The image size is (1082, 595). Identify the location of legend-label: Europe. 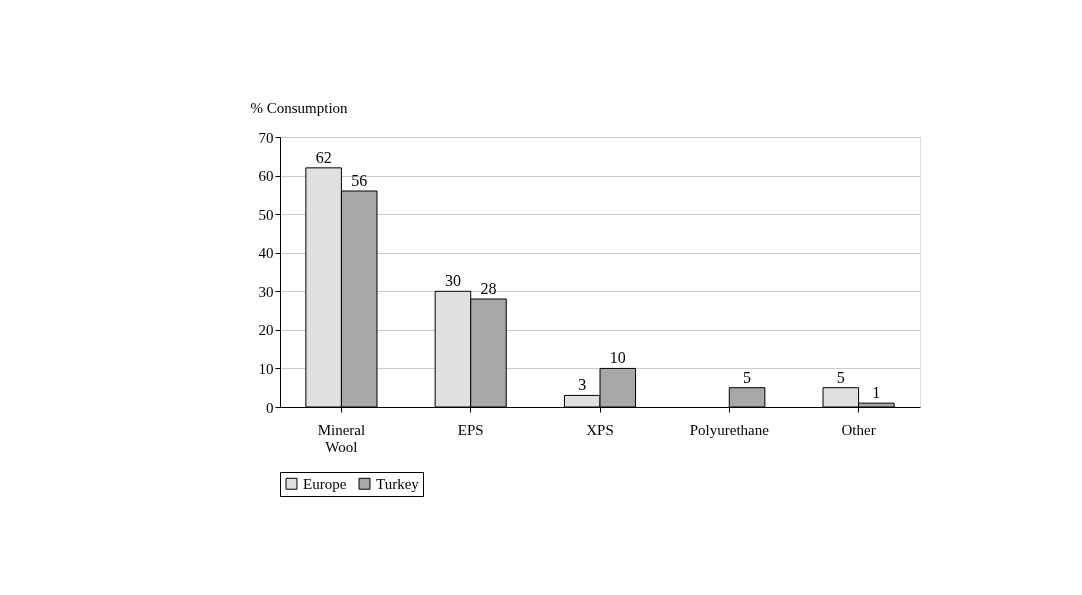
(325, 483).